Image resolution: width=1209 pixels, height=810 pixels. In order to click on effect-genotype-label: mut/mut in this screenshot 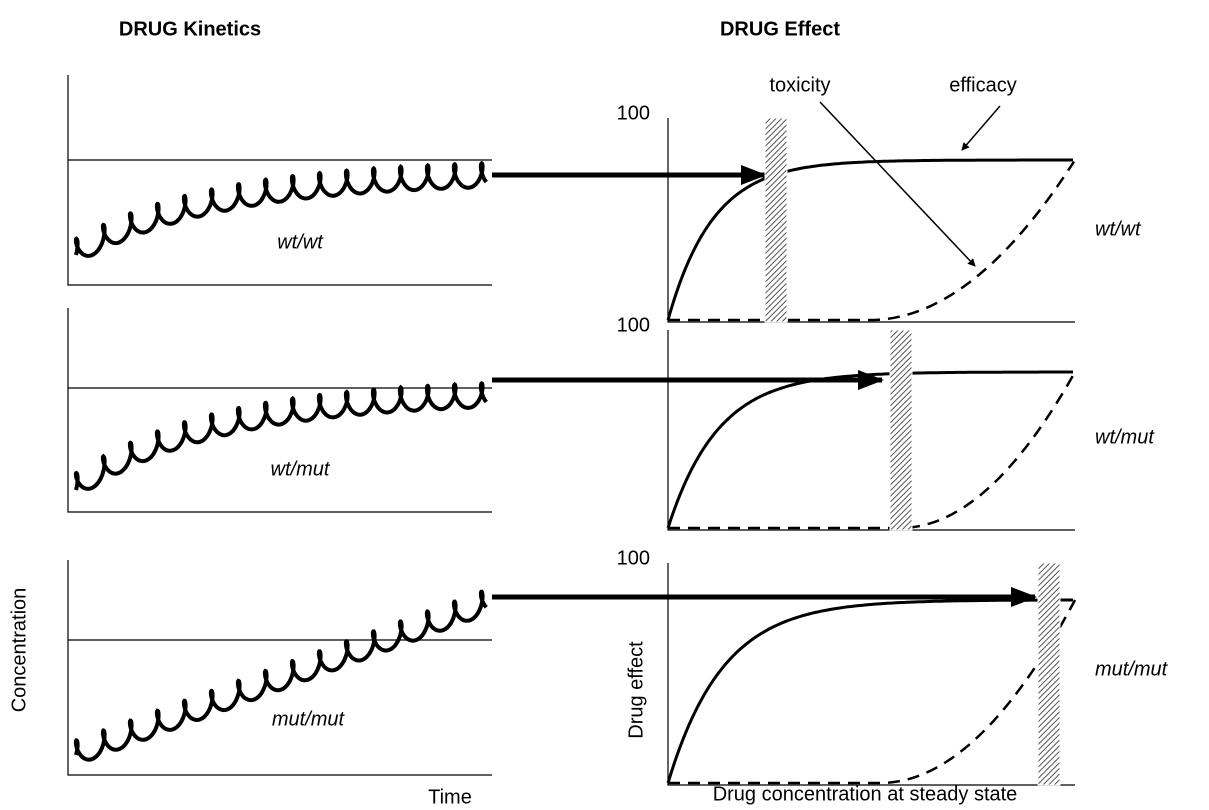, I will do `click(1132, 669)`.